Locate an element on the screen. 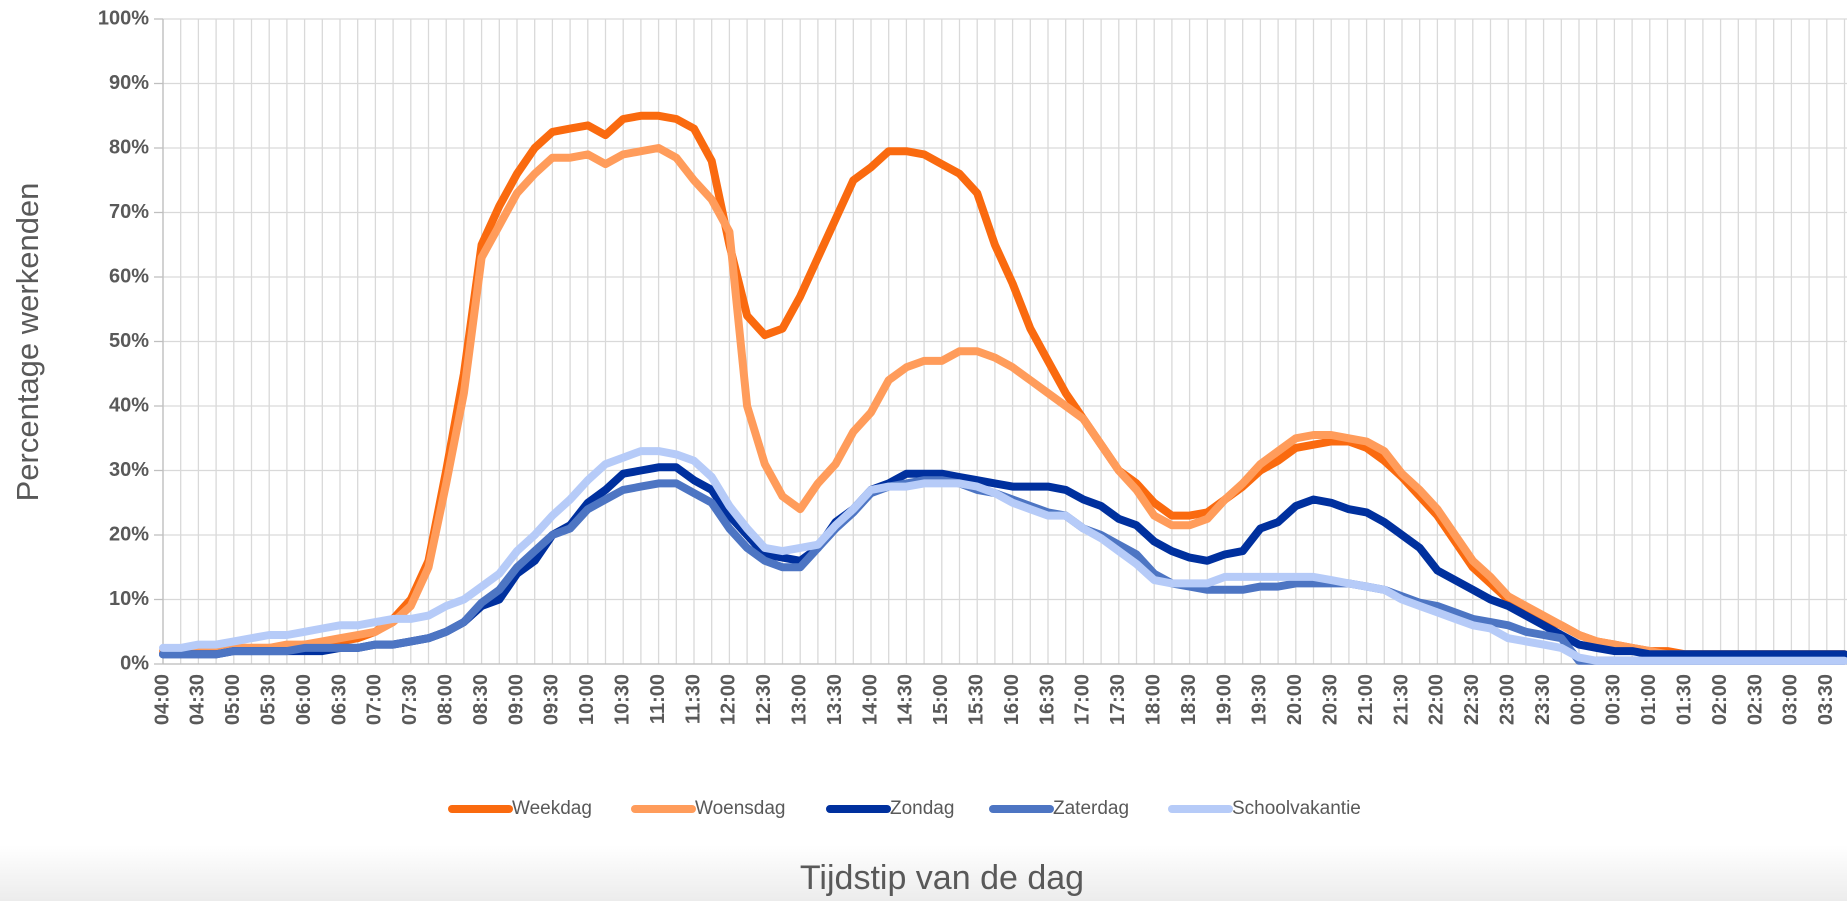 This screenshot has width=1847, height=901. x-tick-label: 04:30 is located at coordinates (198, 699).